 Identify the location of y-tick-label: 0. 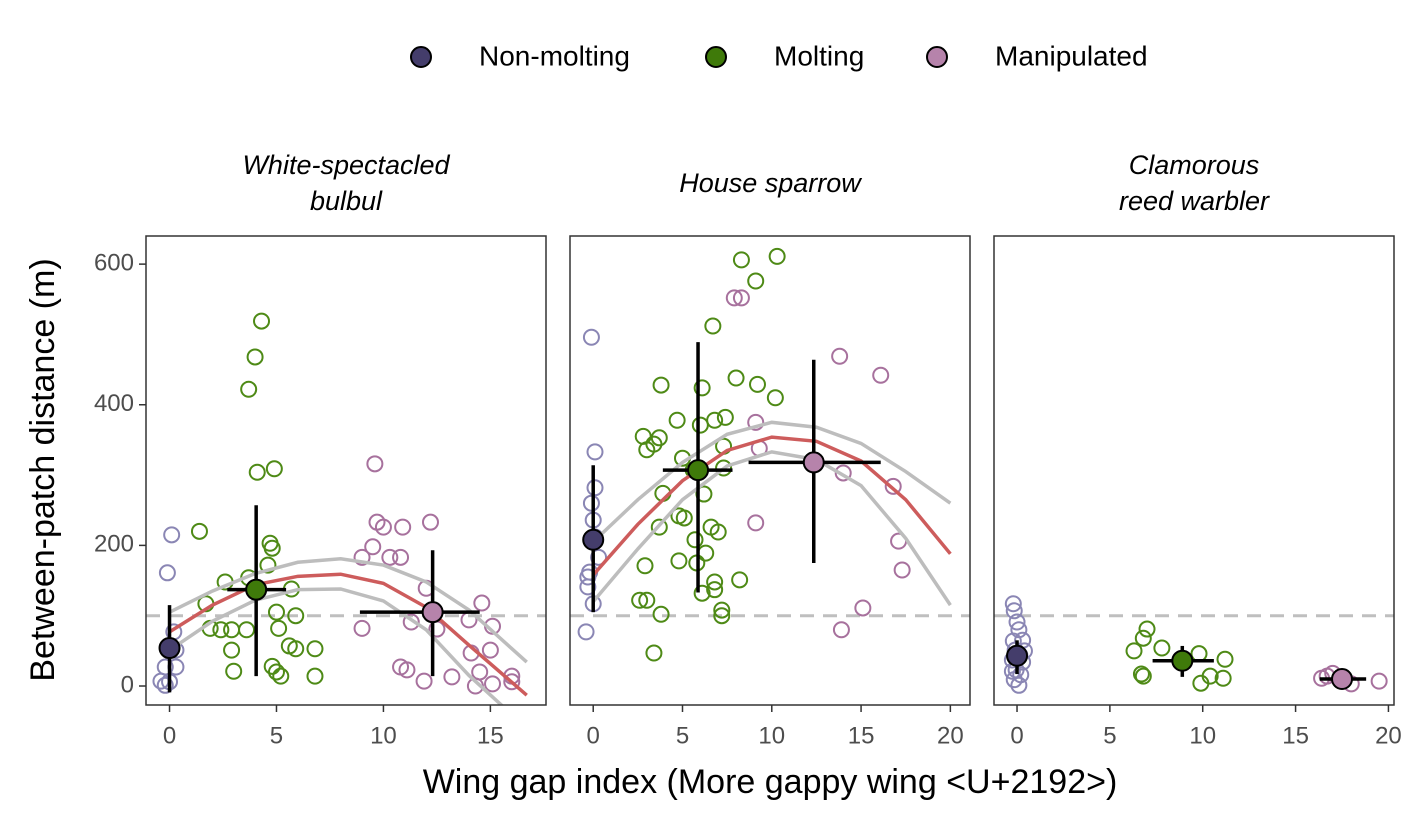
(127, 684).